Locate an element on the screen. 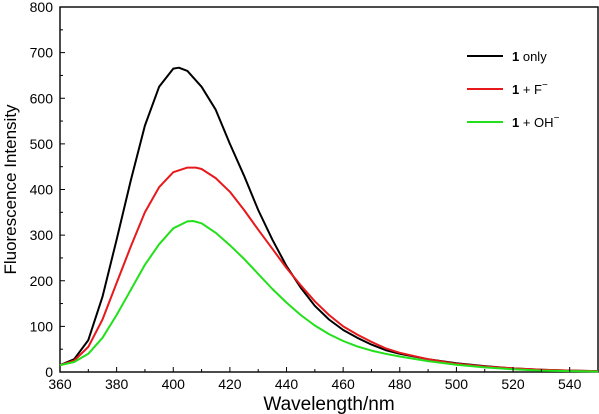 The width and height of the screenshot is (599, 414). legend: 1 only 1 + F− 1 + OH− is located at coordinates (513, 89).